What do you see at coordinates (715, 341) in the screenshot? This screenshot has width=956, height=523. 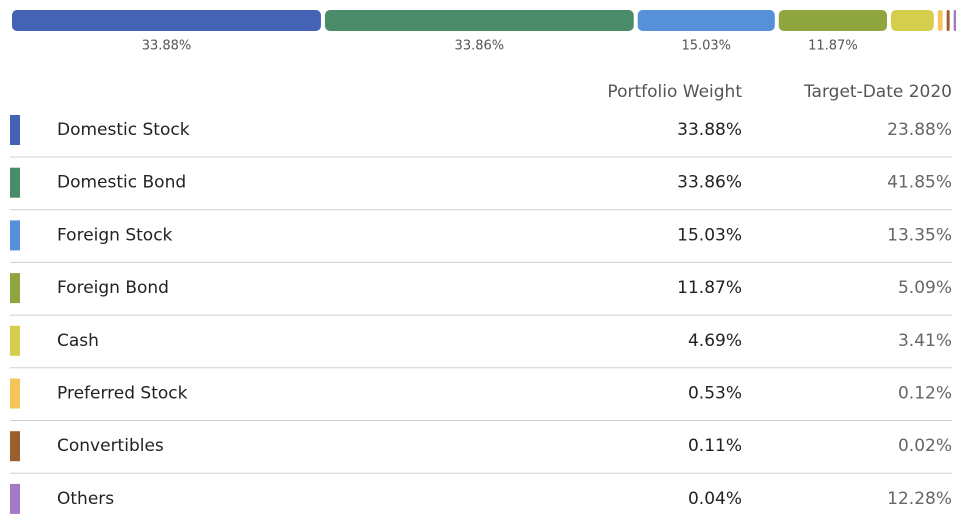 I see `portfolio-weight: 4.69%` at bounding box center [715, 341].